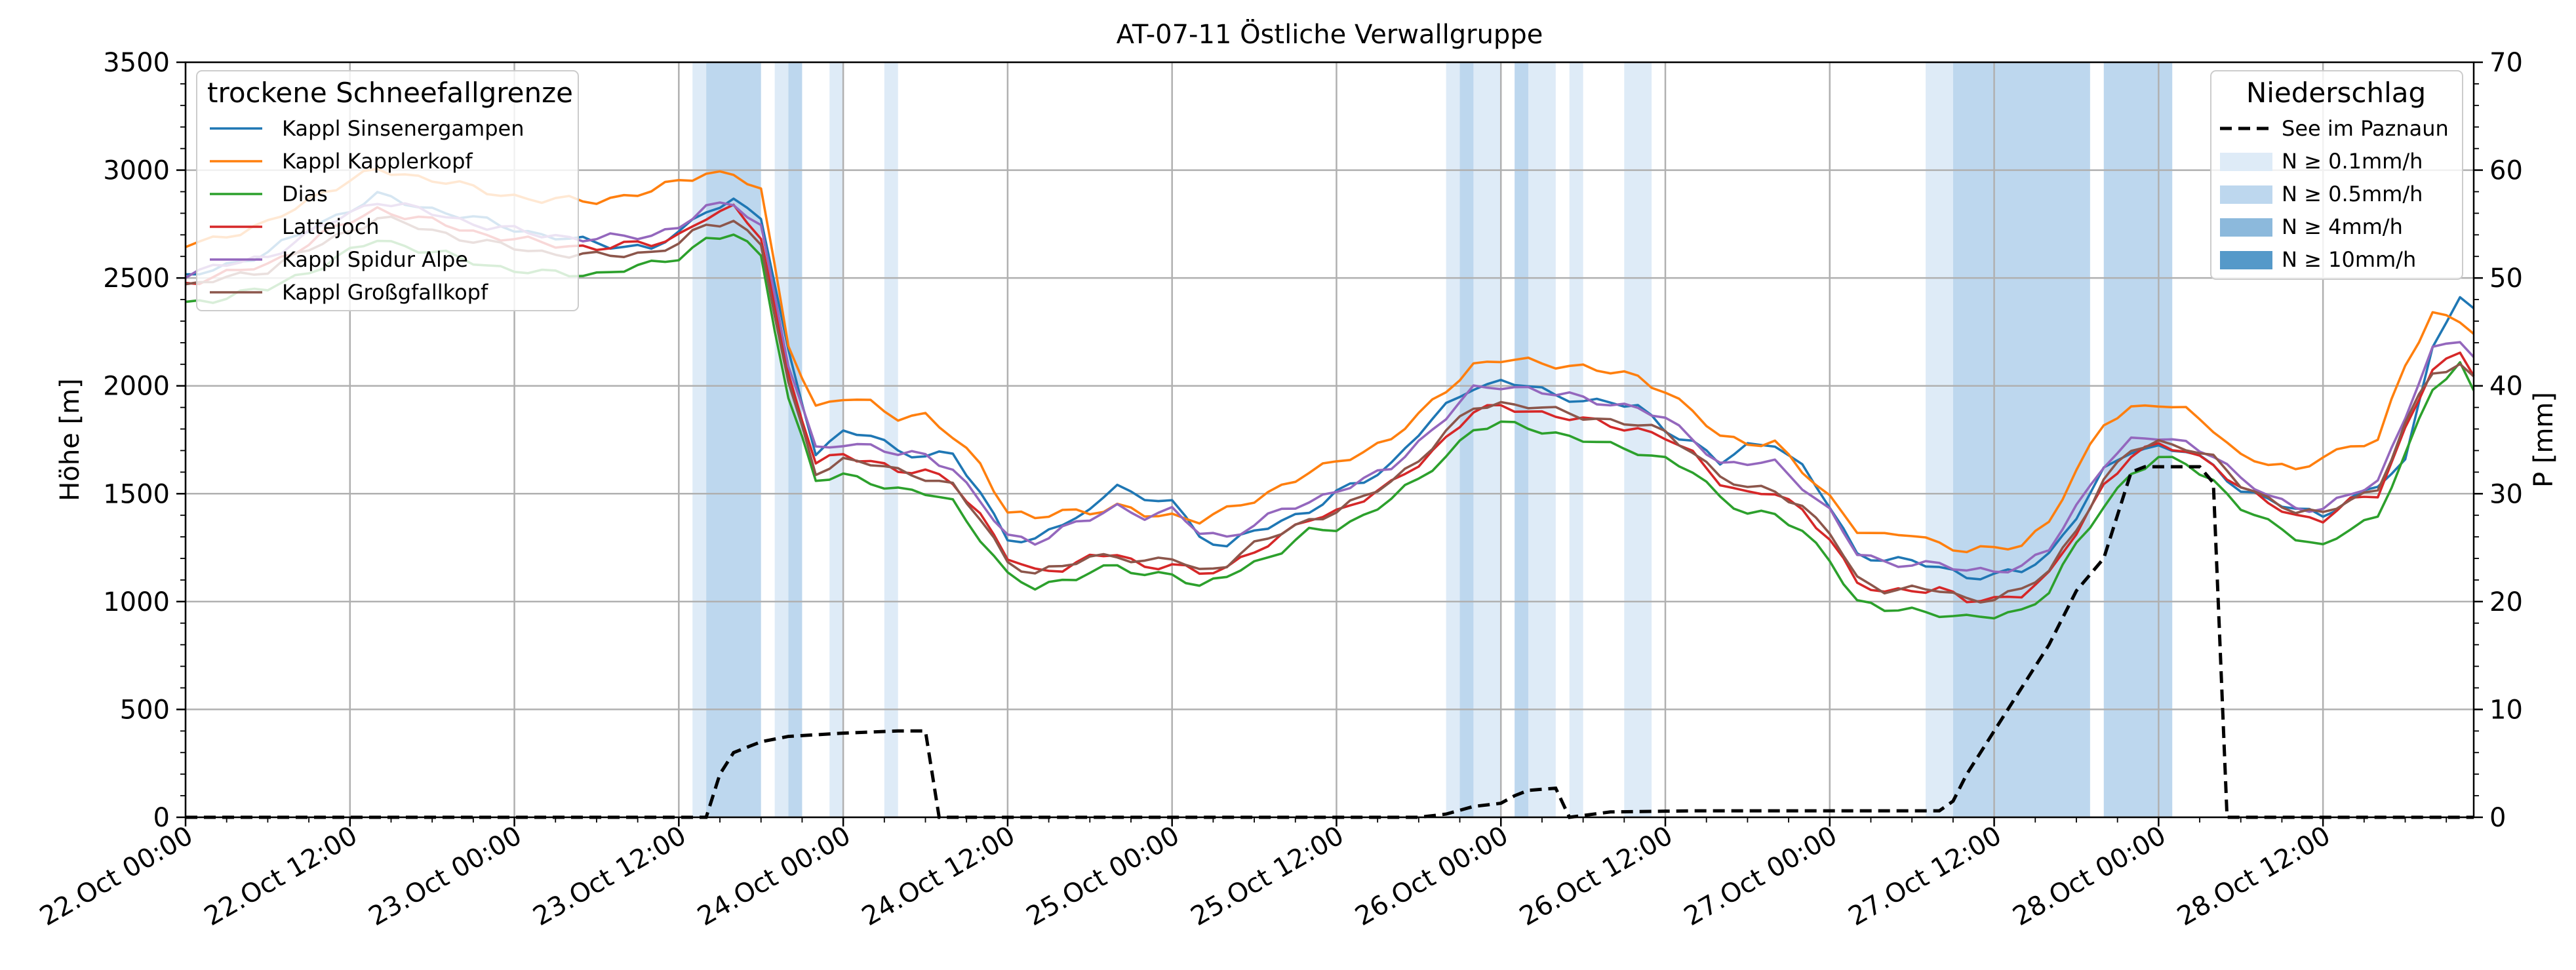 The height and width of the screenshot is (970, 2576). What do you see at coordinates (2506, 602) in the screenshot?
I see `y2-tick-label-2: 20` at bounding box center [2506, 602].